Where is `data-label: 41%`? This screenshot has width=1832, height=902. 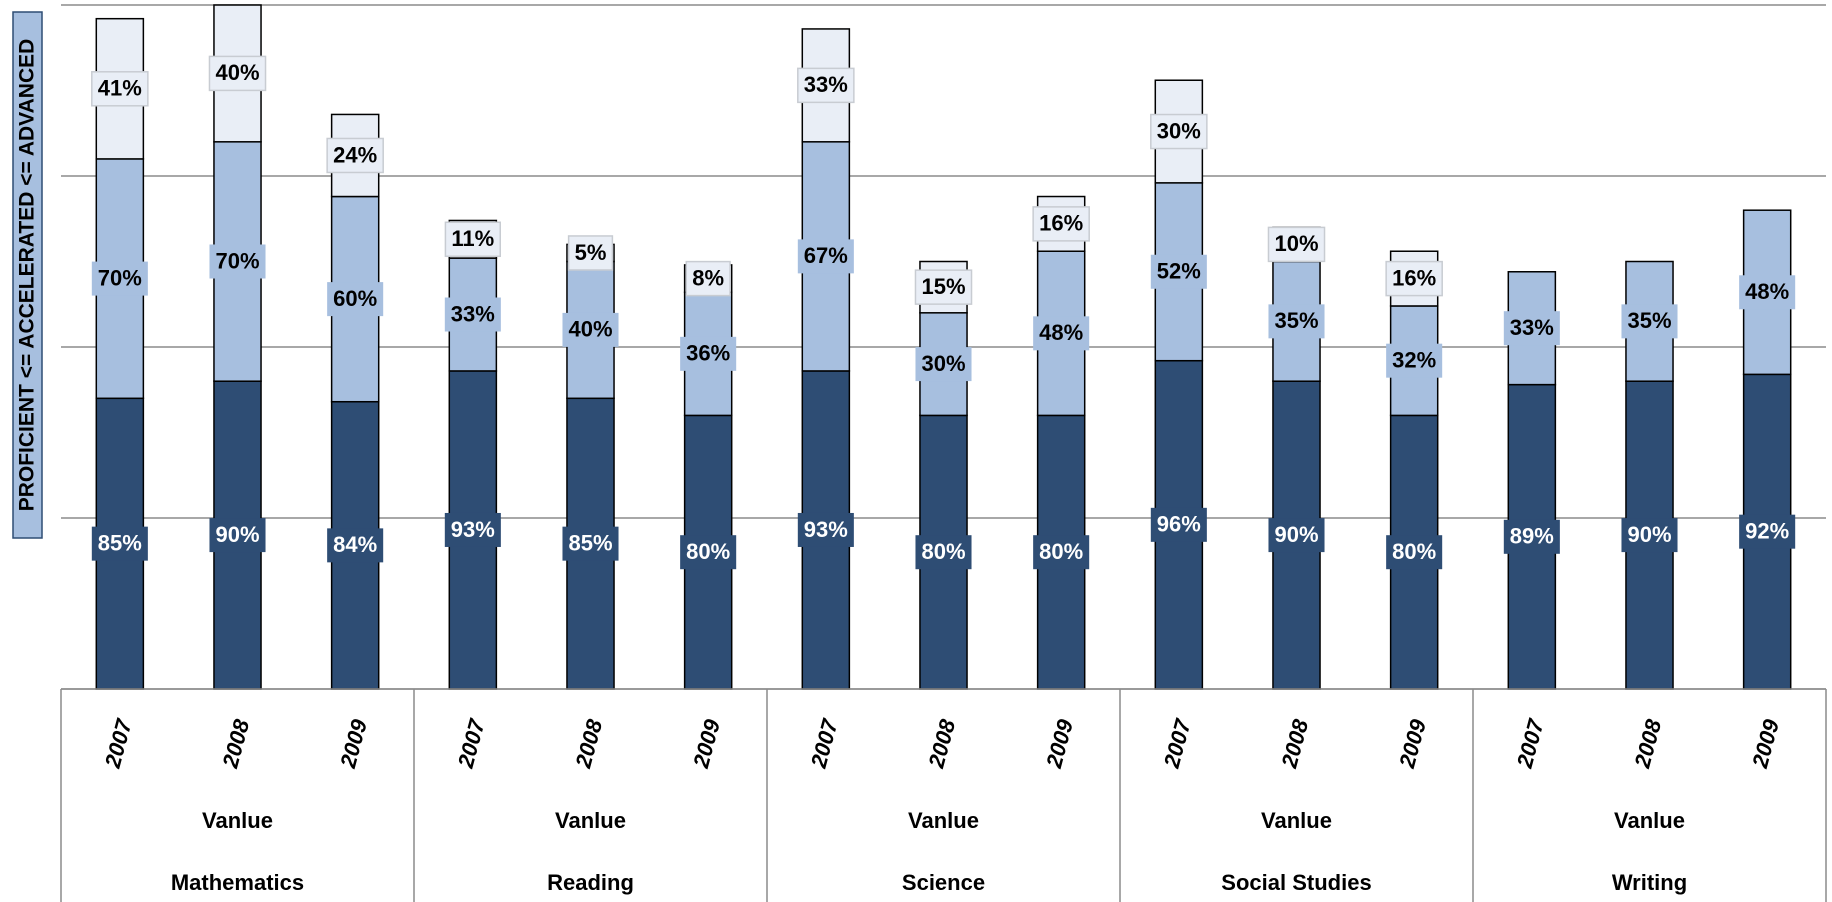
data-label: 41% is located at coordinates (120, 88).